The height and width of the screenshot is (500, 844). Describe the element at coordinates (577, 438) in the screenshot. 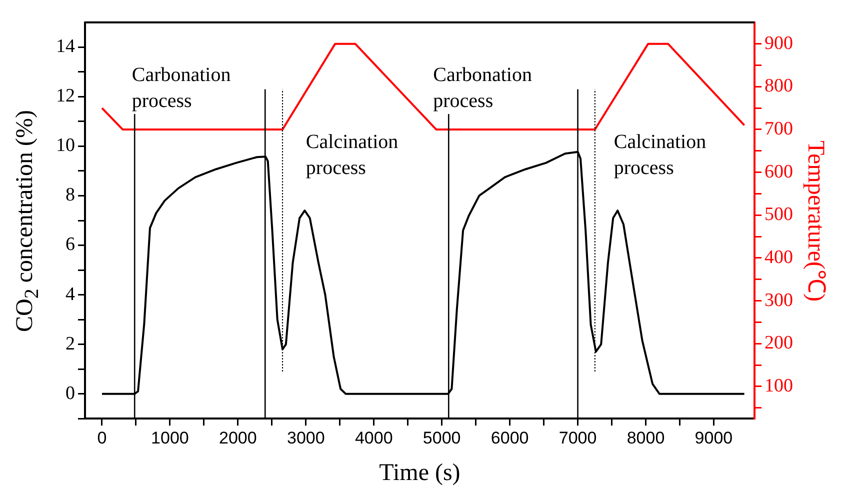

I see `x-tick-label: 7000` at that location.